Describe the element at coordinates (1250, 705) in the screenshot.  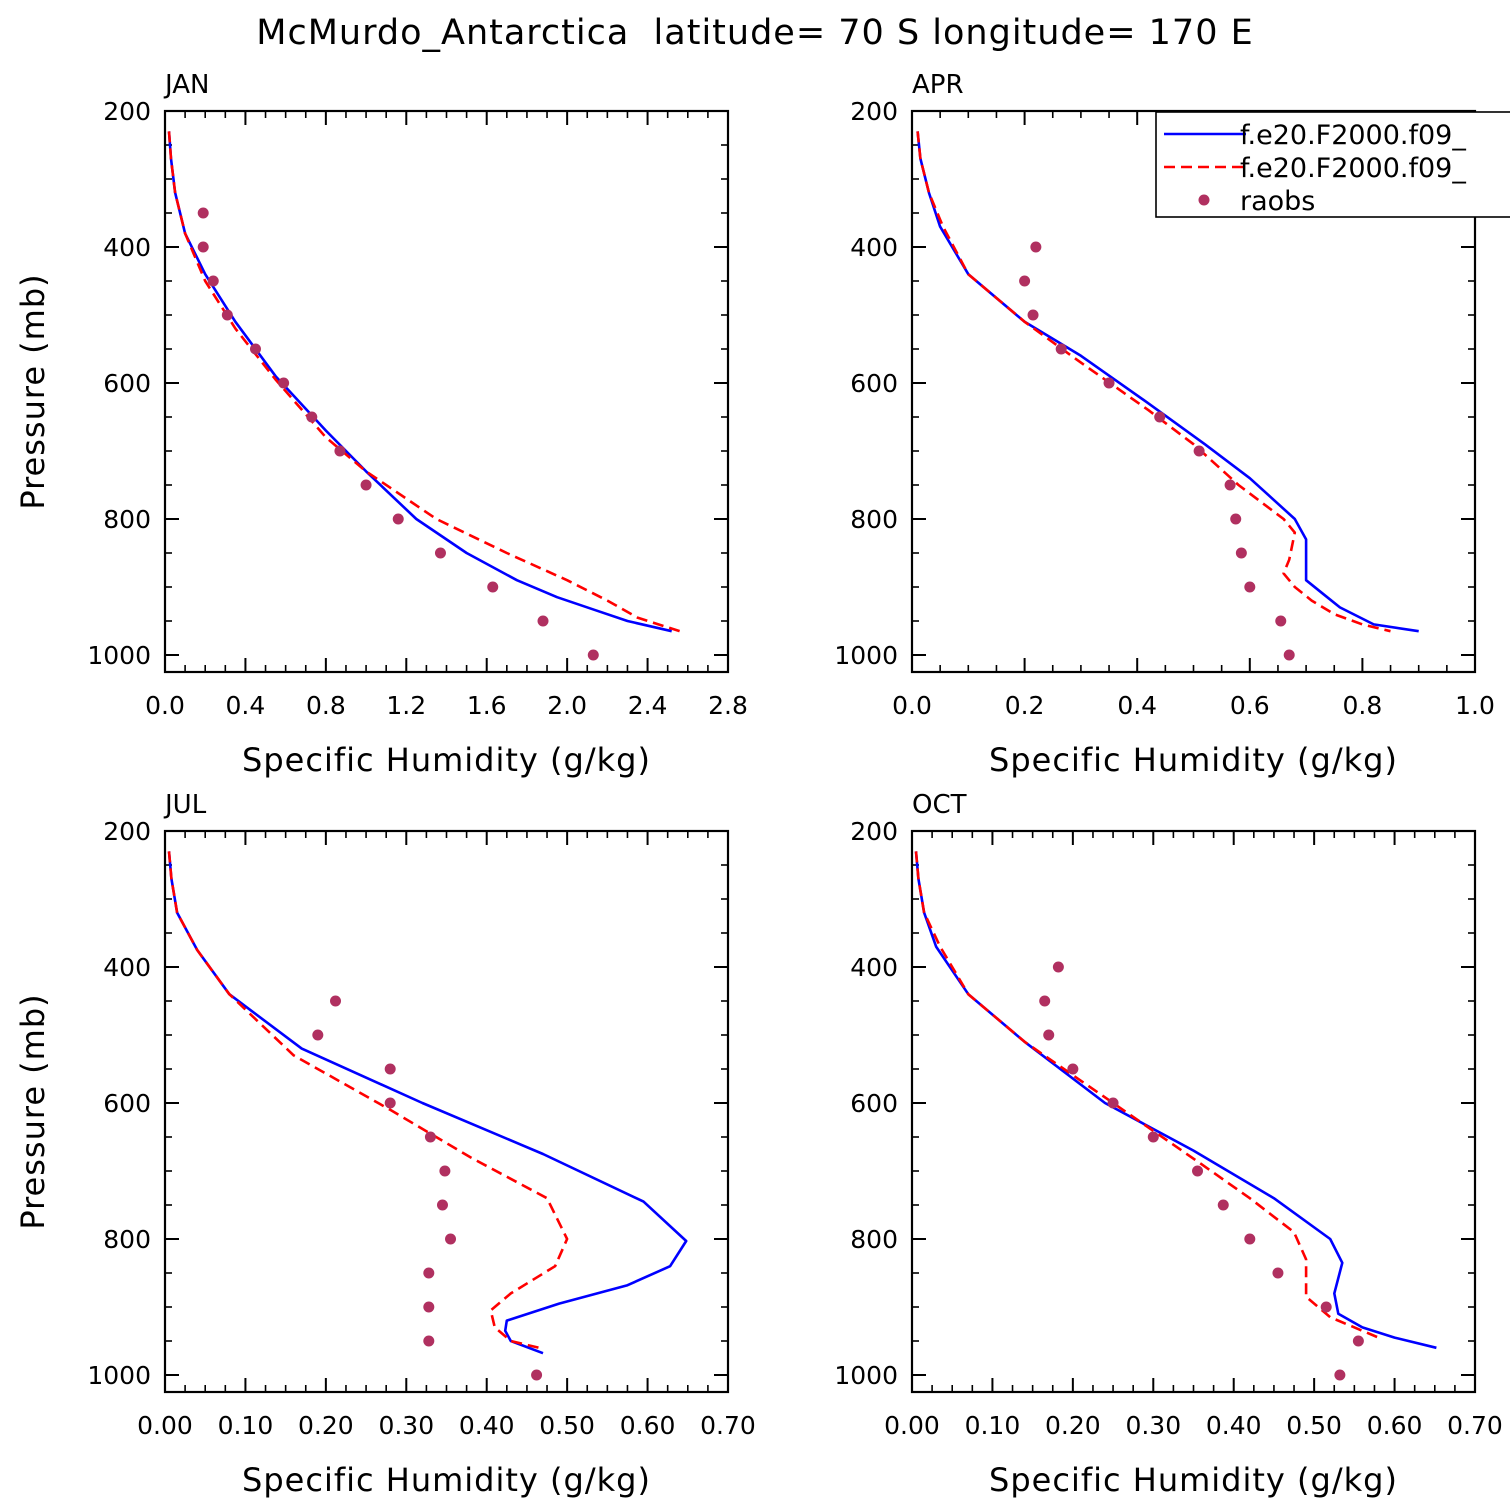
I see `x-tick-label: 0.6` at that location.